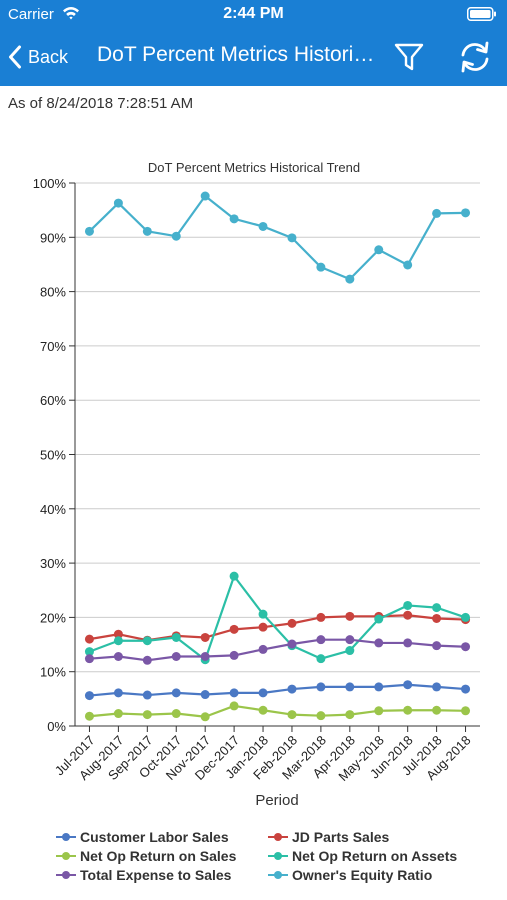  What do you see at coordinates (377, 837) in the screenshot?
I see `legend-item: JD Parts Sales` at bounding box center [377, 837].